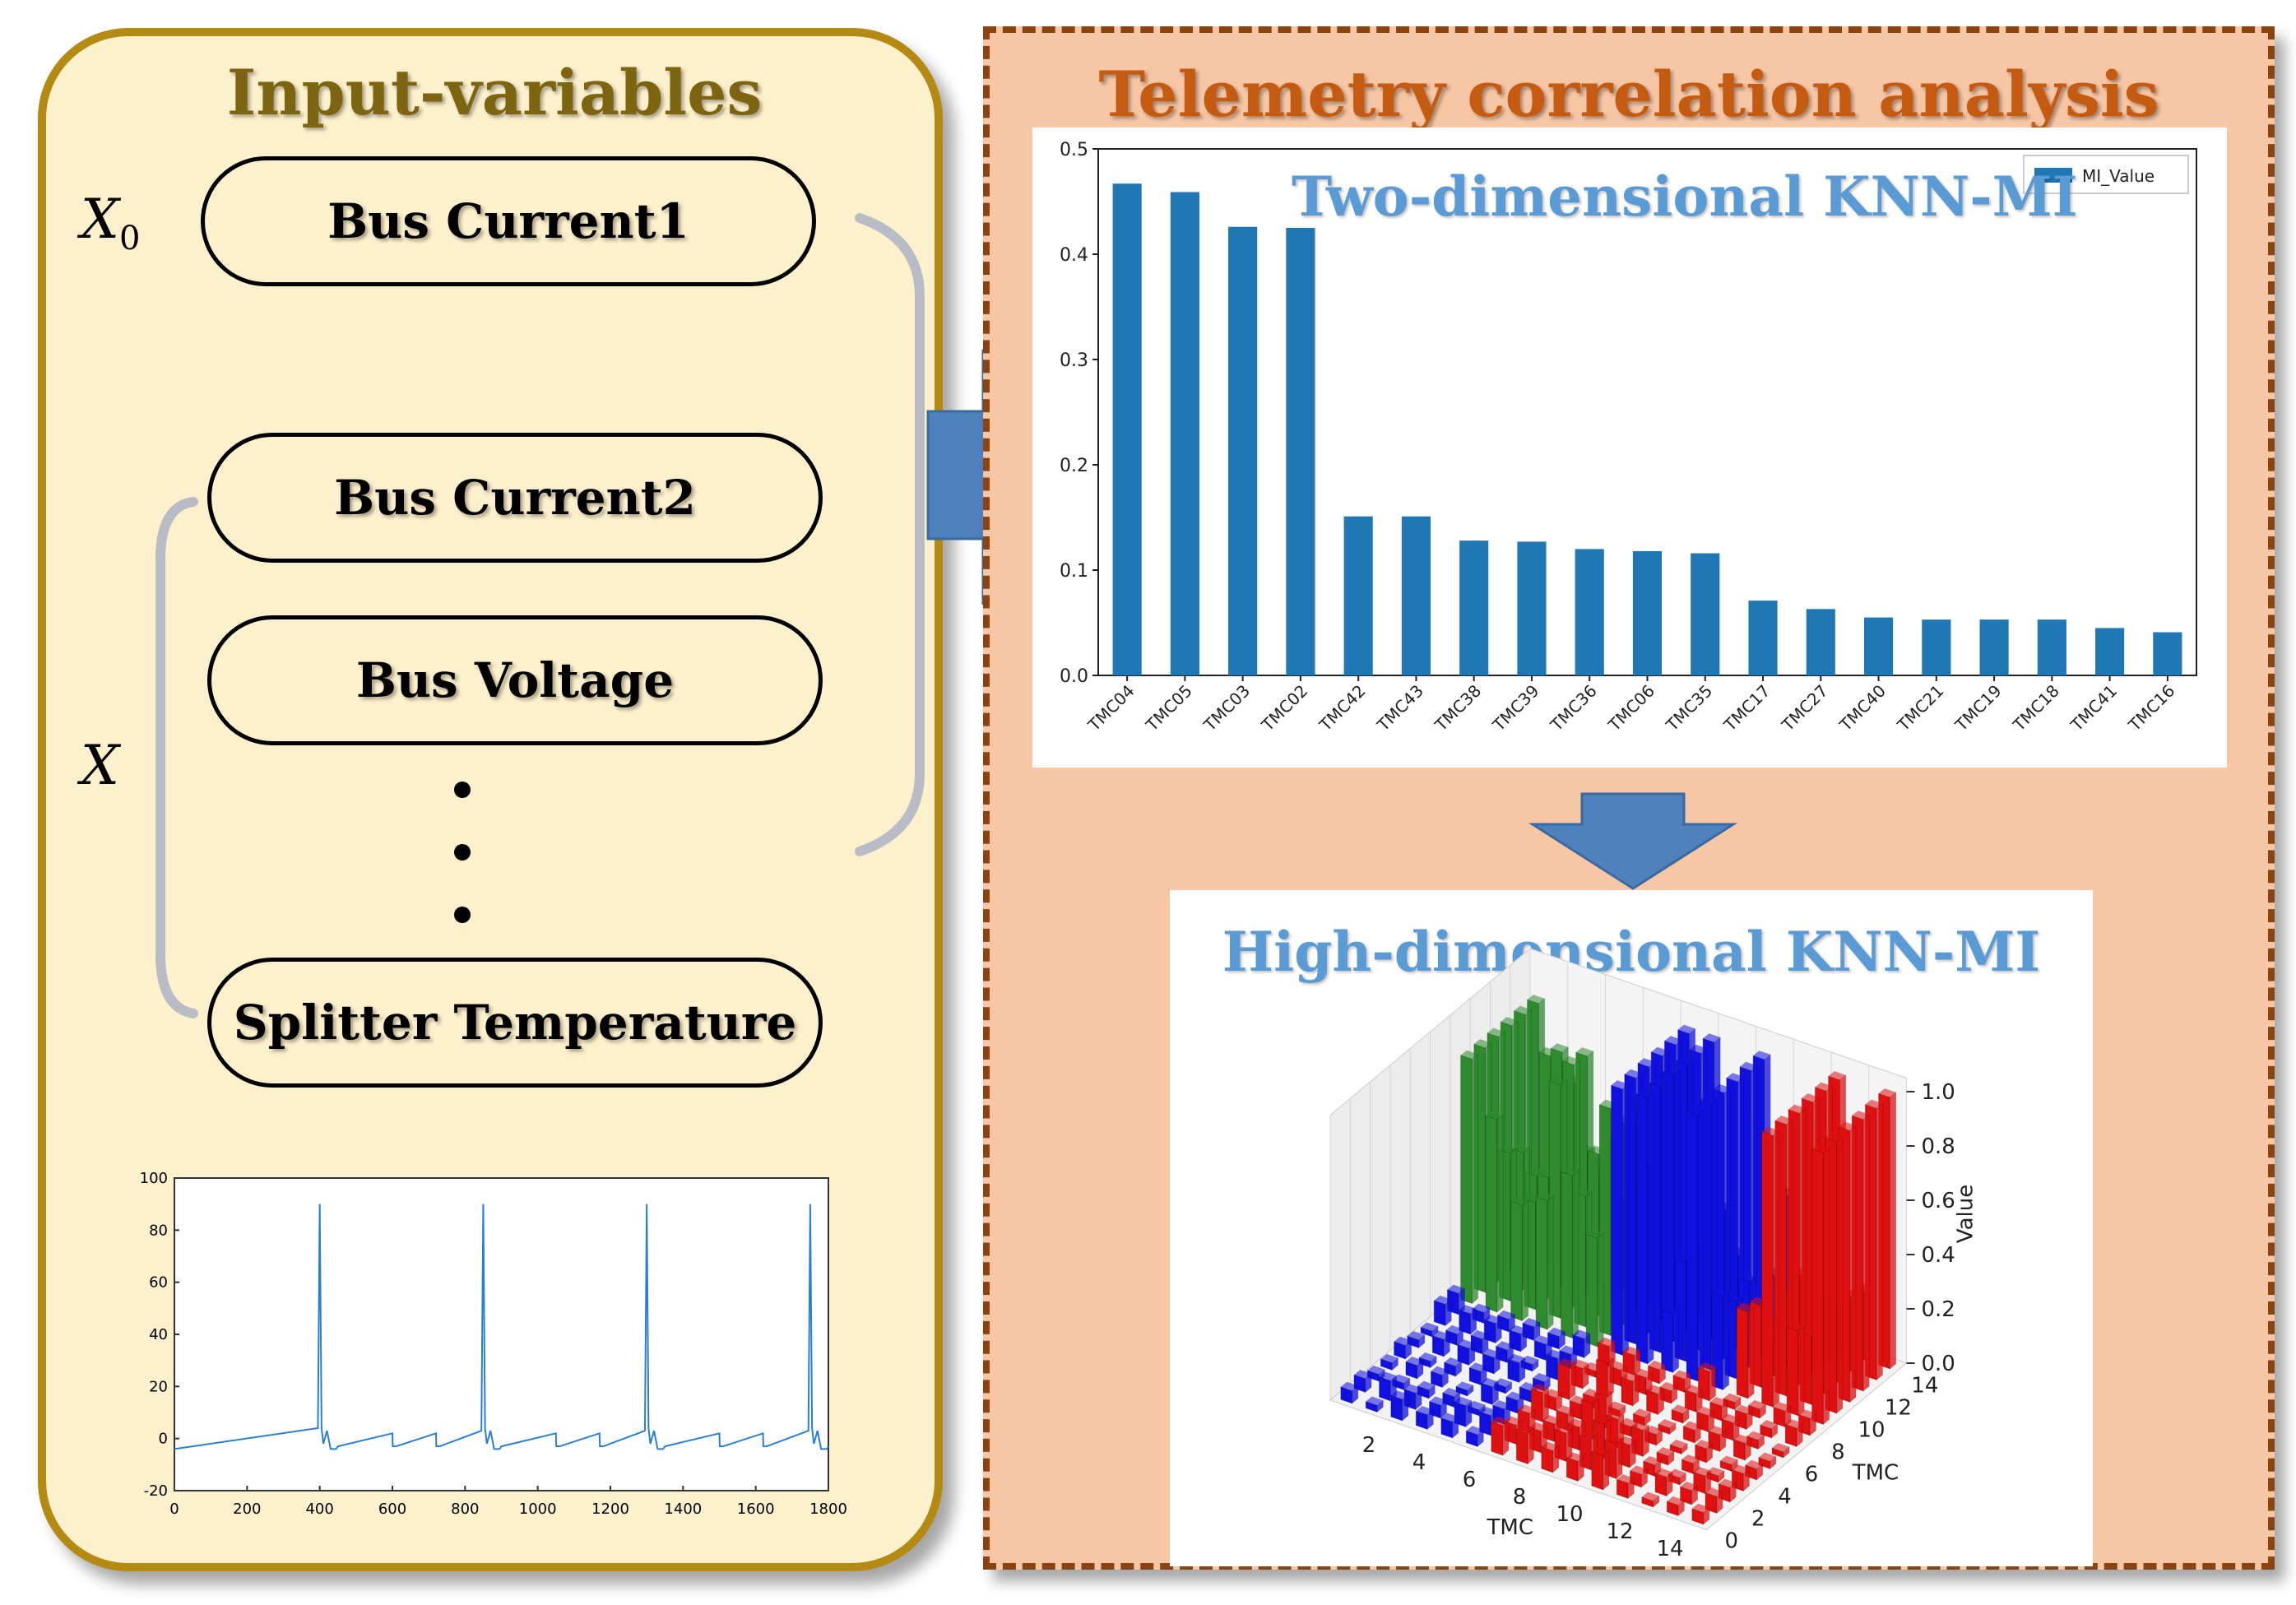 The height and width of the screenshot is (1605, 2296). Describe the element at coordinates (1838, 1453) in the screenshot. I see `y-tick-label: 8` at that location.